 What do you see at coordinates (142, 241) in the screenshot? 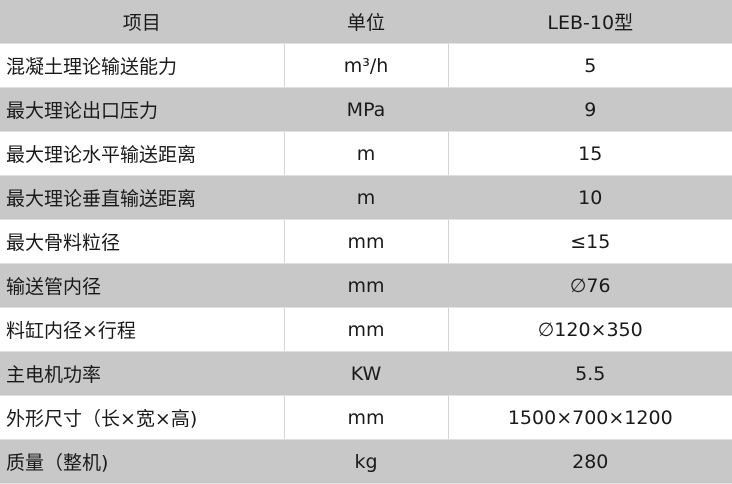
I see `row-item: 最大骨料粒径` at bounding box center [142, 241].